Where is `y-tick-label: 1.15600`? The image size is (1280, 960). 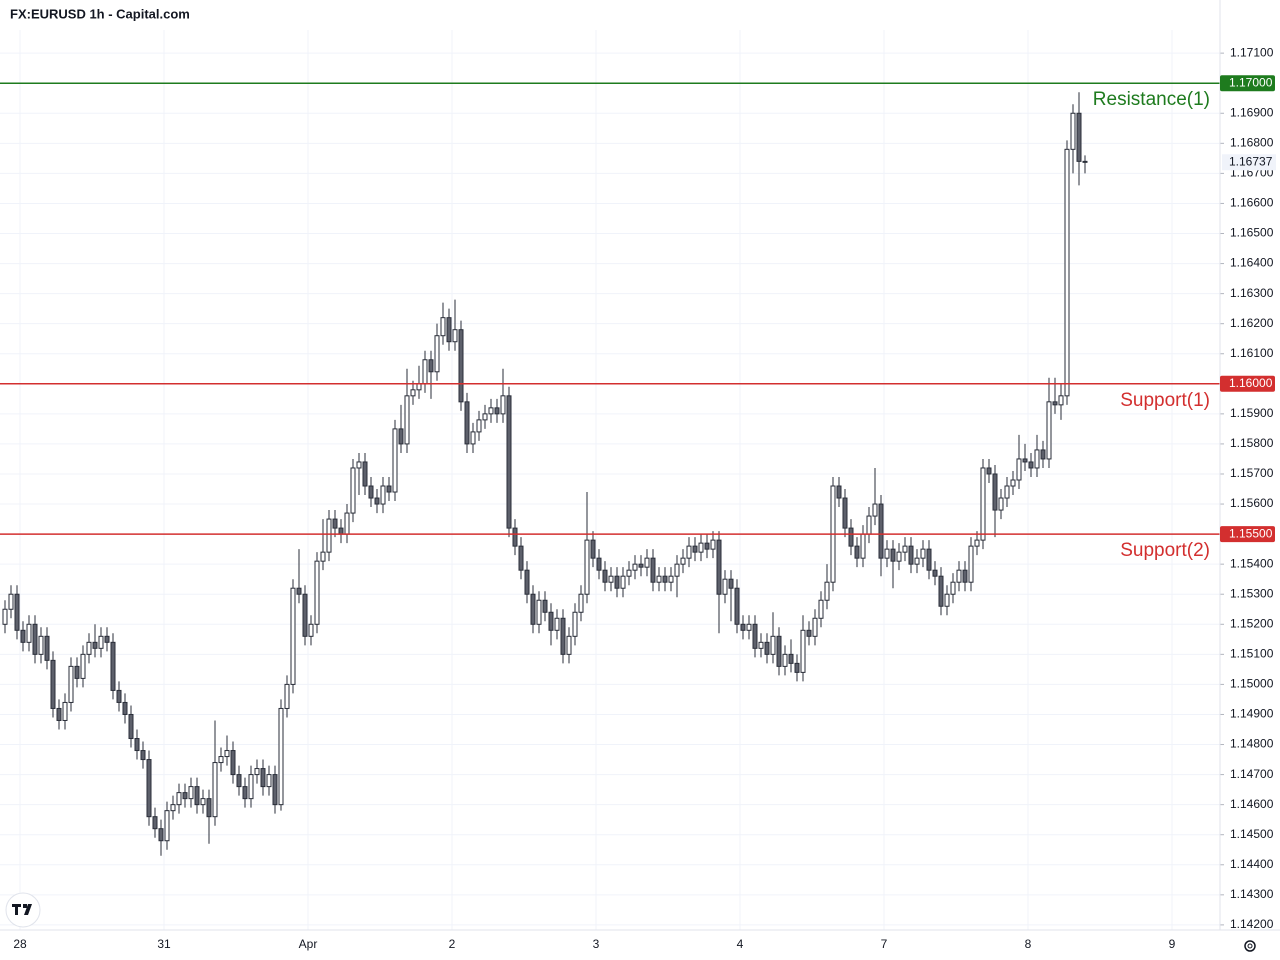
y-tick-label: 1.15600 is located at coordinates (1252, 503).